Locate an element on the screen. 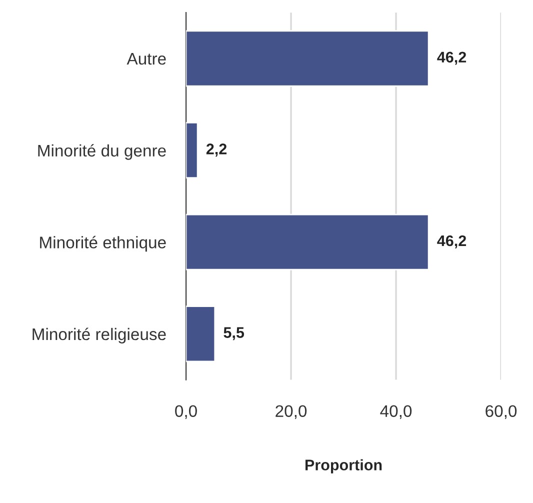  x-axis-title: Proportion is located at coordinates (344, 466).